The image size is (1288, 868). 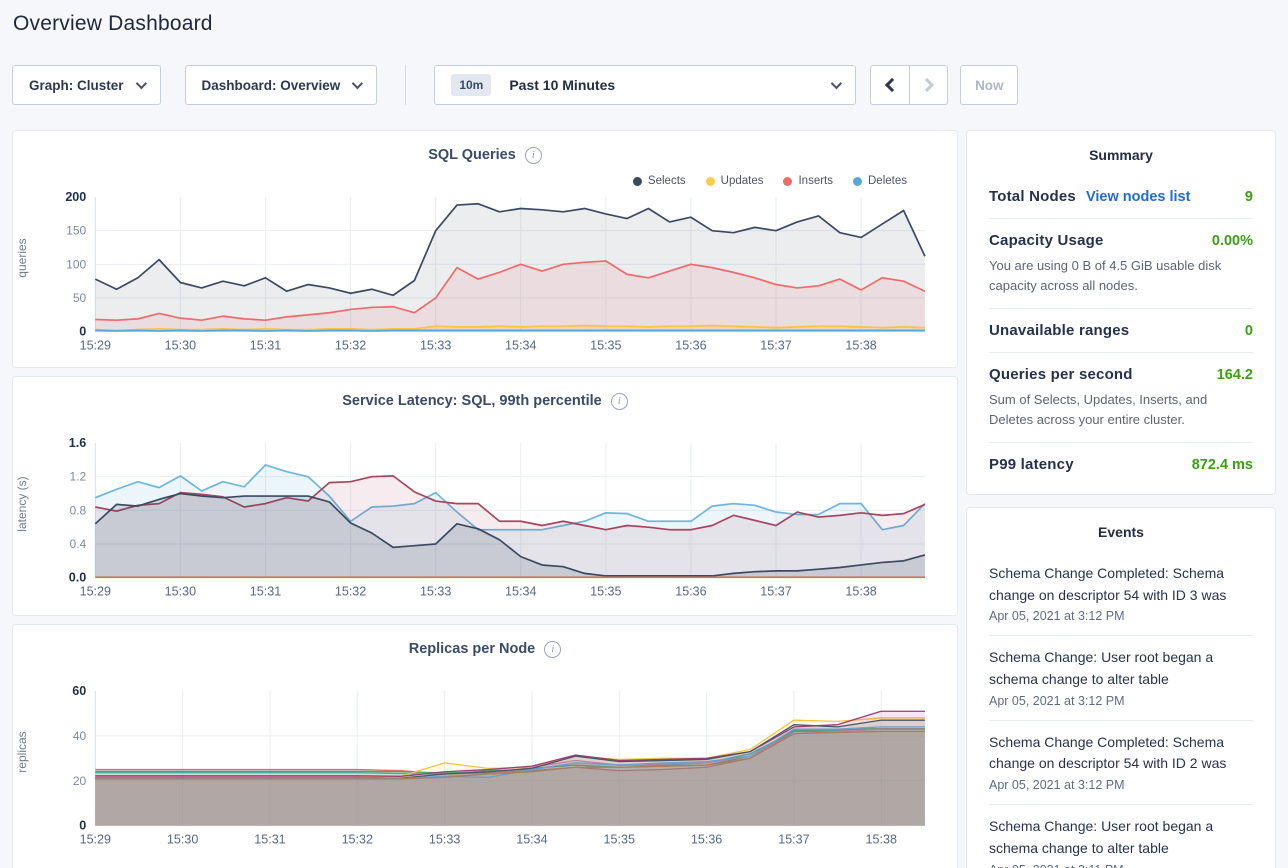 What do you see at coordinates (22, 752) in the screenshot?
I see `y-axis-unit-label: replicas` at bounding box center [22, 752].